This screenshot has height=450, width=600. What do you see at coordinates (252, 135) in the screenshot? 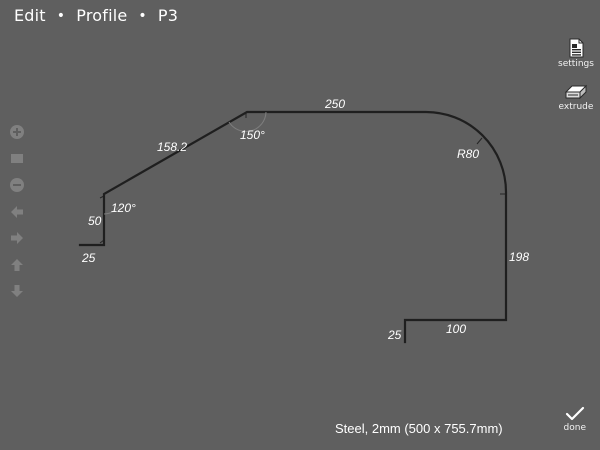
I see `angle-label: 150°` at bounding box center [252, 135].